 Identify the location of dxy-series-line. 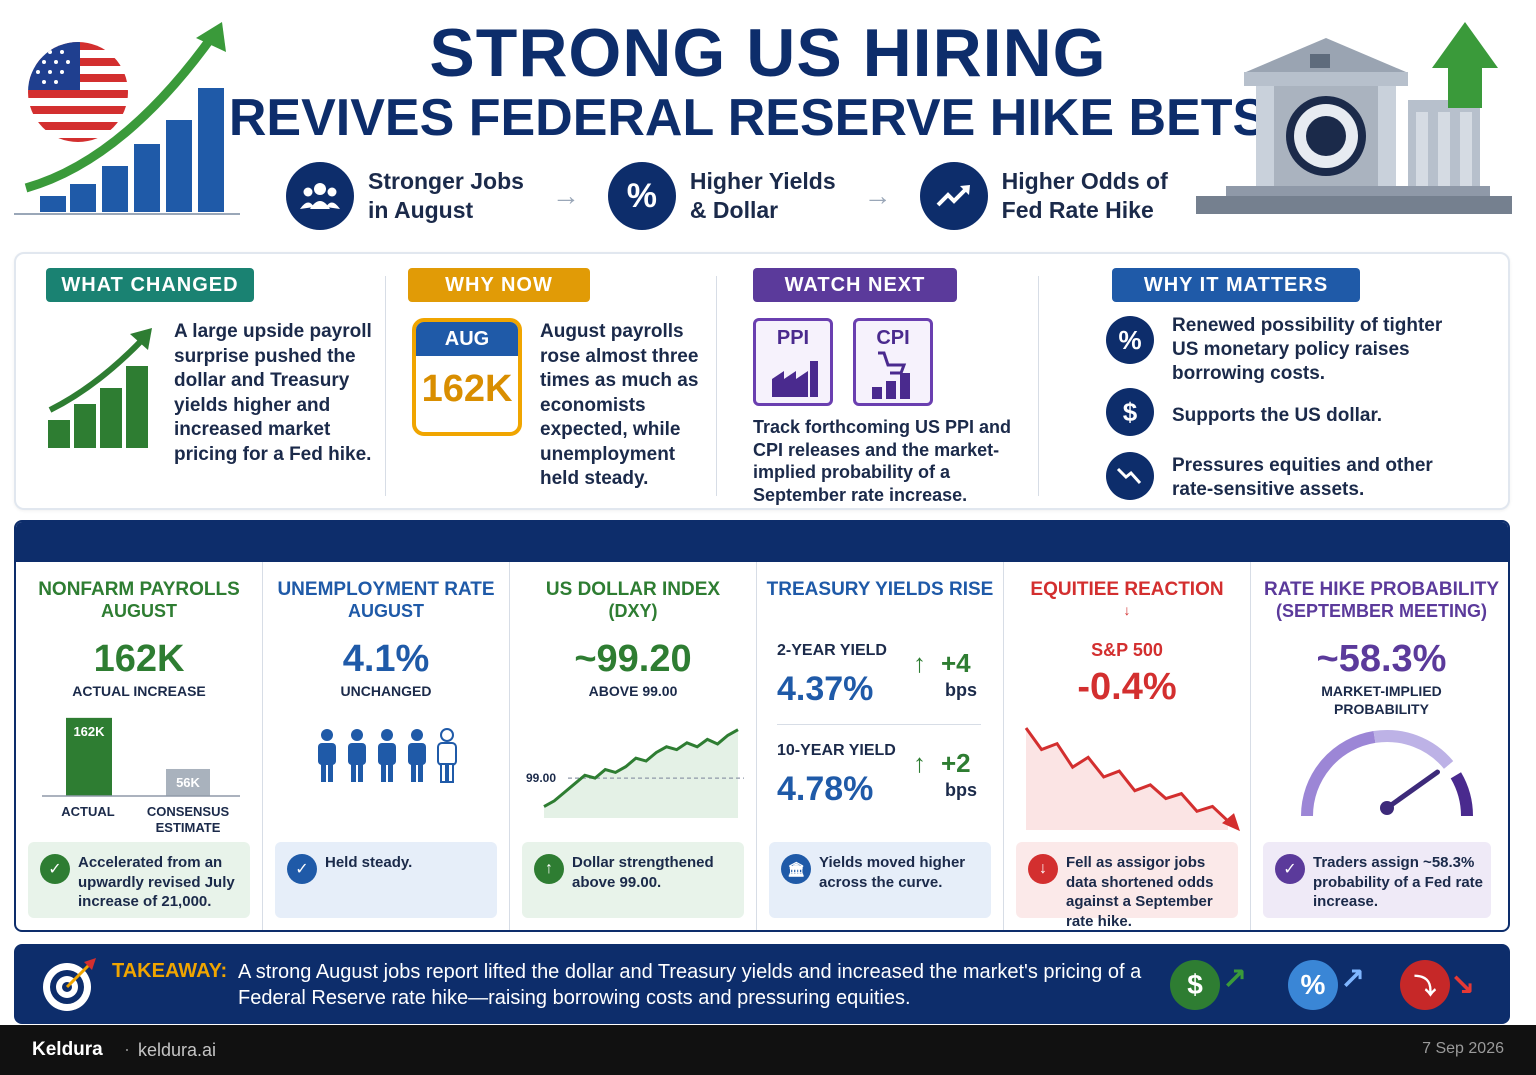
(641, 768).